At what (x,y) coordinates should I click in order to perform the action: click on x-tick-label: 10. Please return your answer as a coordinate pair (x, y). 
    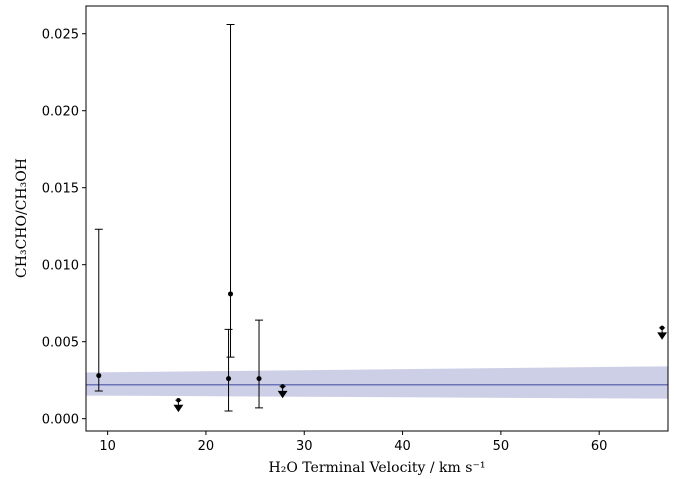
    Looking at the image, I should click on (107, 446).